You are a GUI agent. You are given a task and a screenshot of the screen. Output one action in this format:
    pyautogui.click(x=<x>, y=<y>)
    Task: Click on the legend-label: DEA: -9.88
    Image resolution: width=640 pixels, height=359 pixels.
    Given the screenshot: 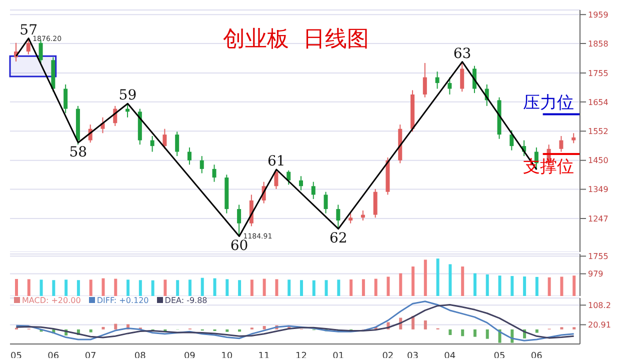 What is the action you would take?
    pyautogui.click(x=186, y=300)
    